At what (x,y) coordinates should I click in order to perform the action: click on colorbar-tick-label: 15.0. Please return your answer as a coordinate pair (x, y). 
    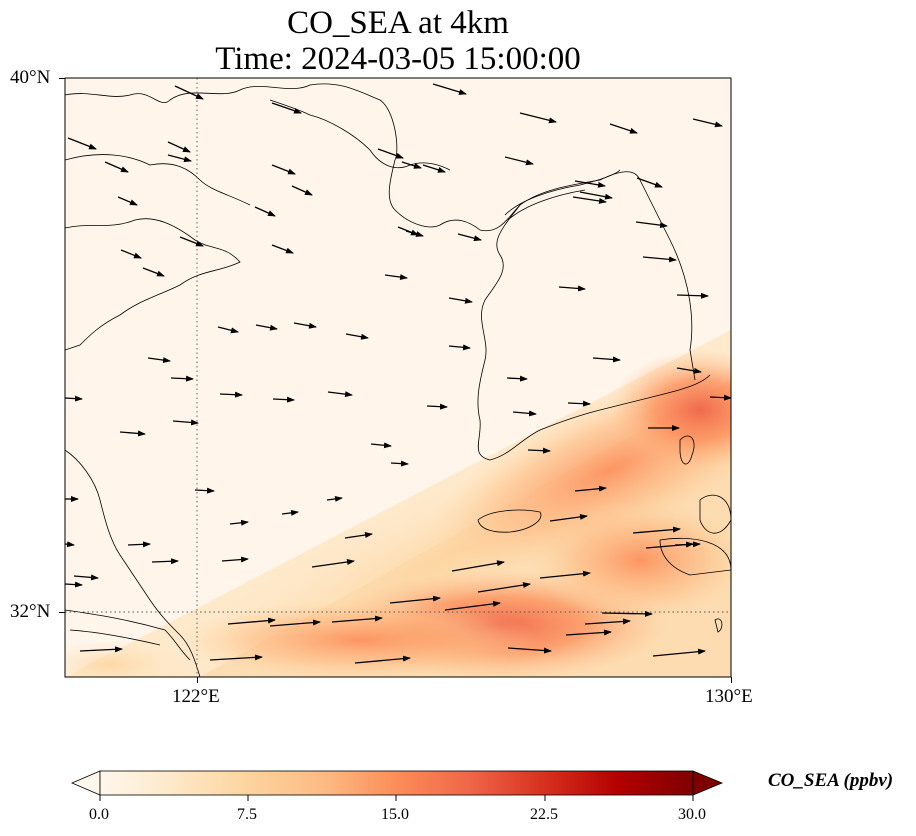
    Looking at the image, I should click on (395, 814).